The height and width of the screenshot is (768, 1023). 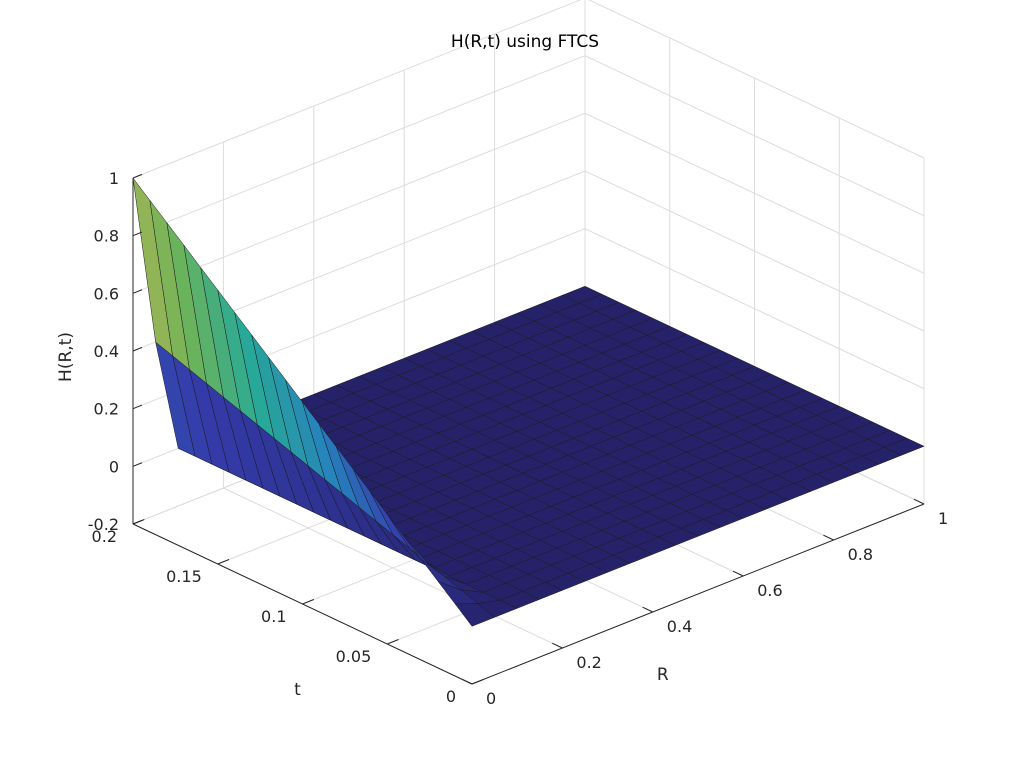 I want to click on t-tick-label: 0.15, so click(x=184, y=576).